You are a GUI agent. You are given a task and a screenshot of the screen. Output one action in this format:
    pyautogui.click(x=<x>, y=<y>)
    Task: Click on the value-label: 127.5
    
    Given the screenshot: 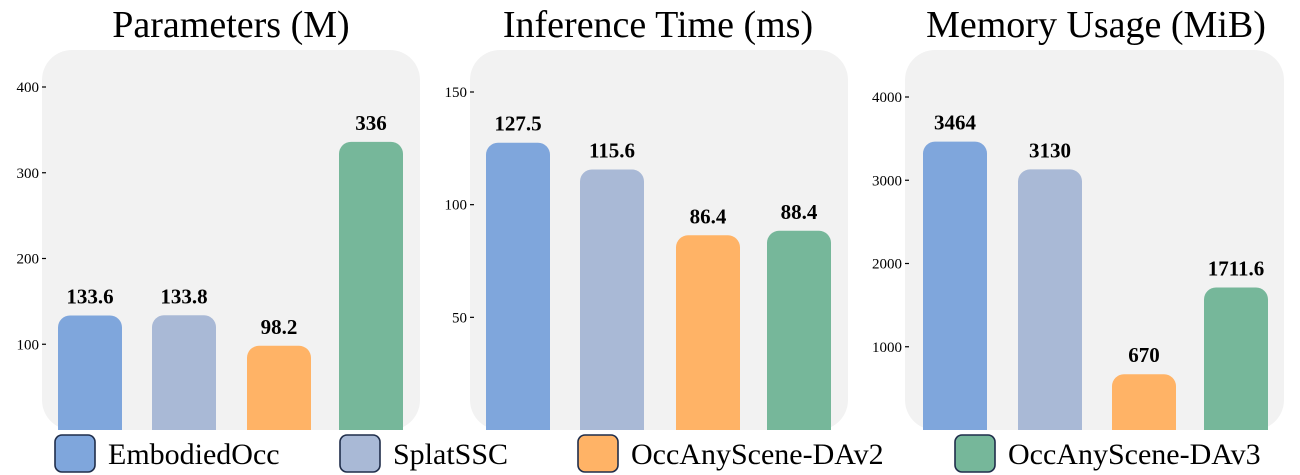 What is the action you would take?
    pyautogui.click(x=517, y=124)
    